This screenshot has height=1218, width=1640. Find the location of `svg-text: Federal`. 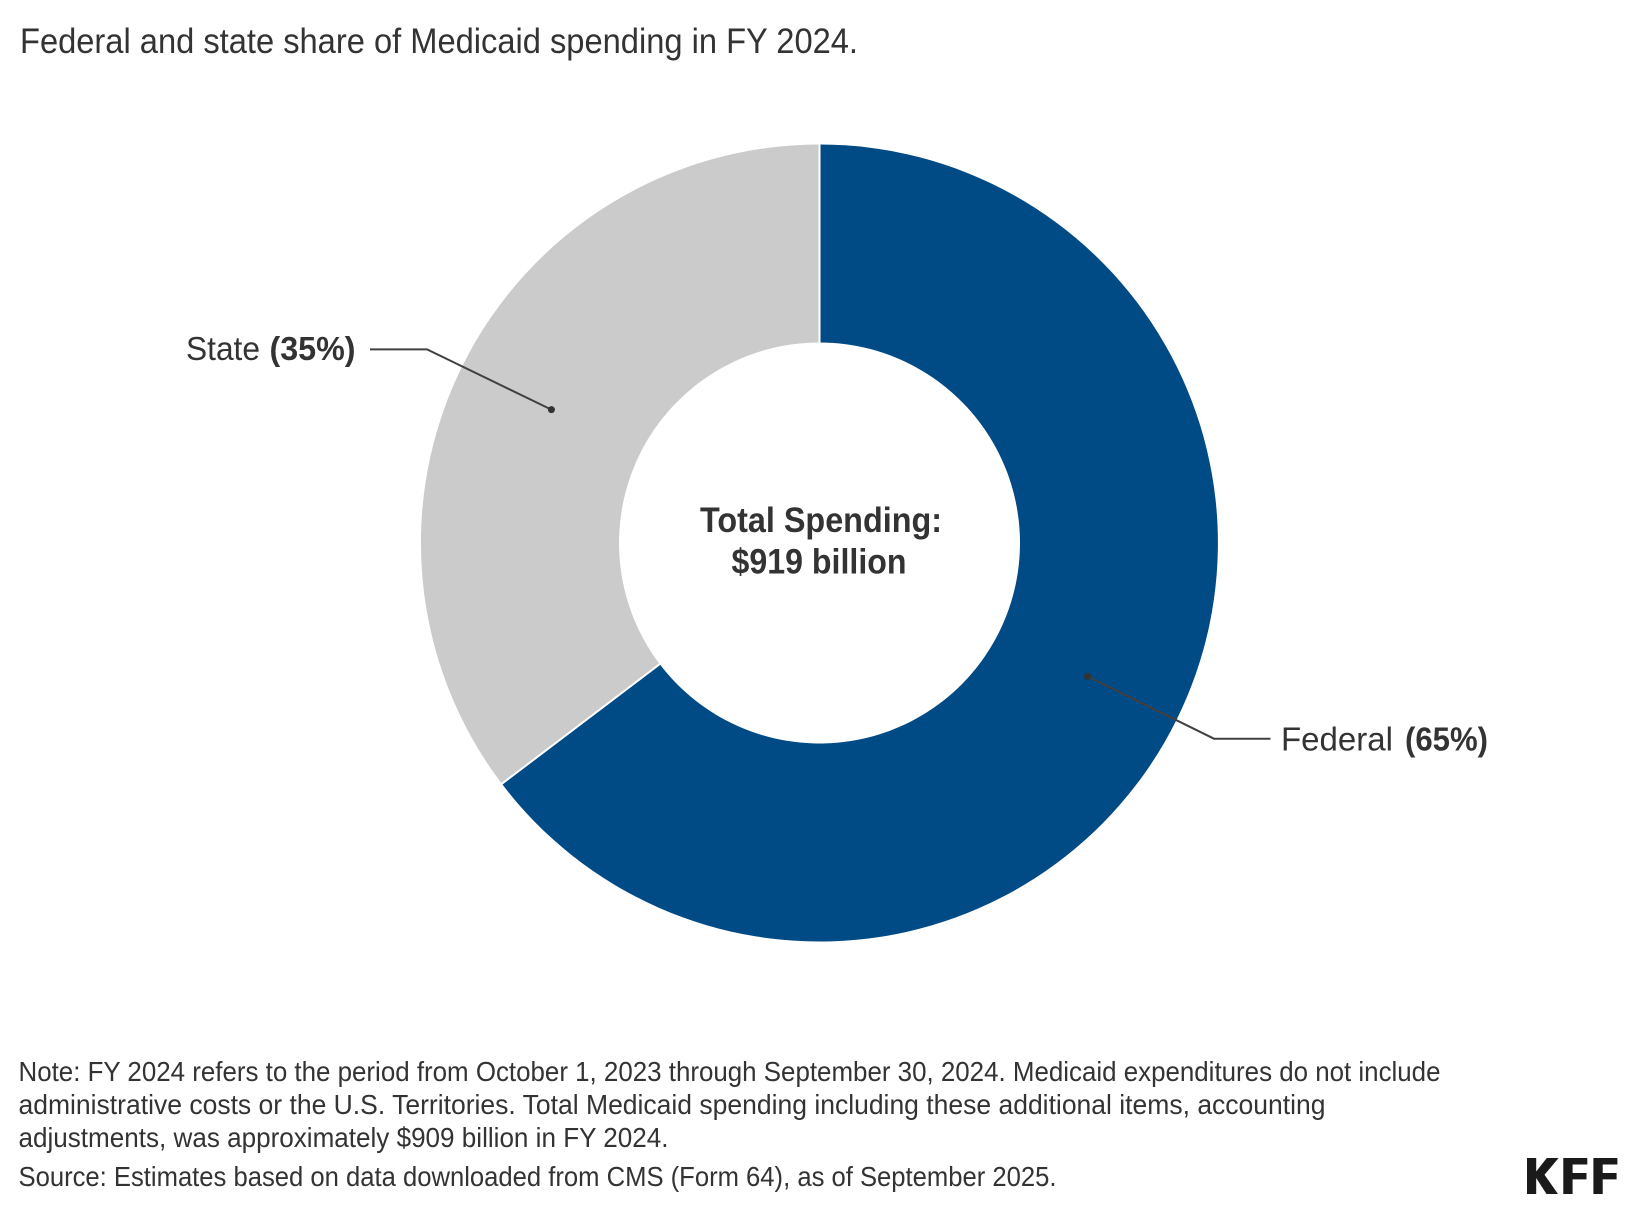

svg-text: Federal is located at coordinates (1337, 740).